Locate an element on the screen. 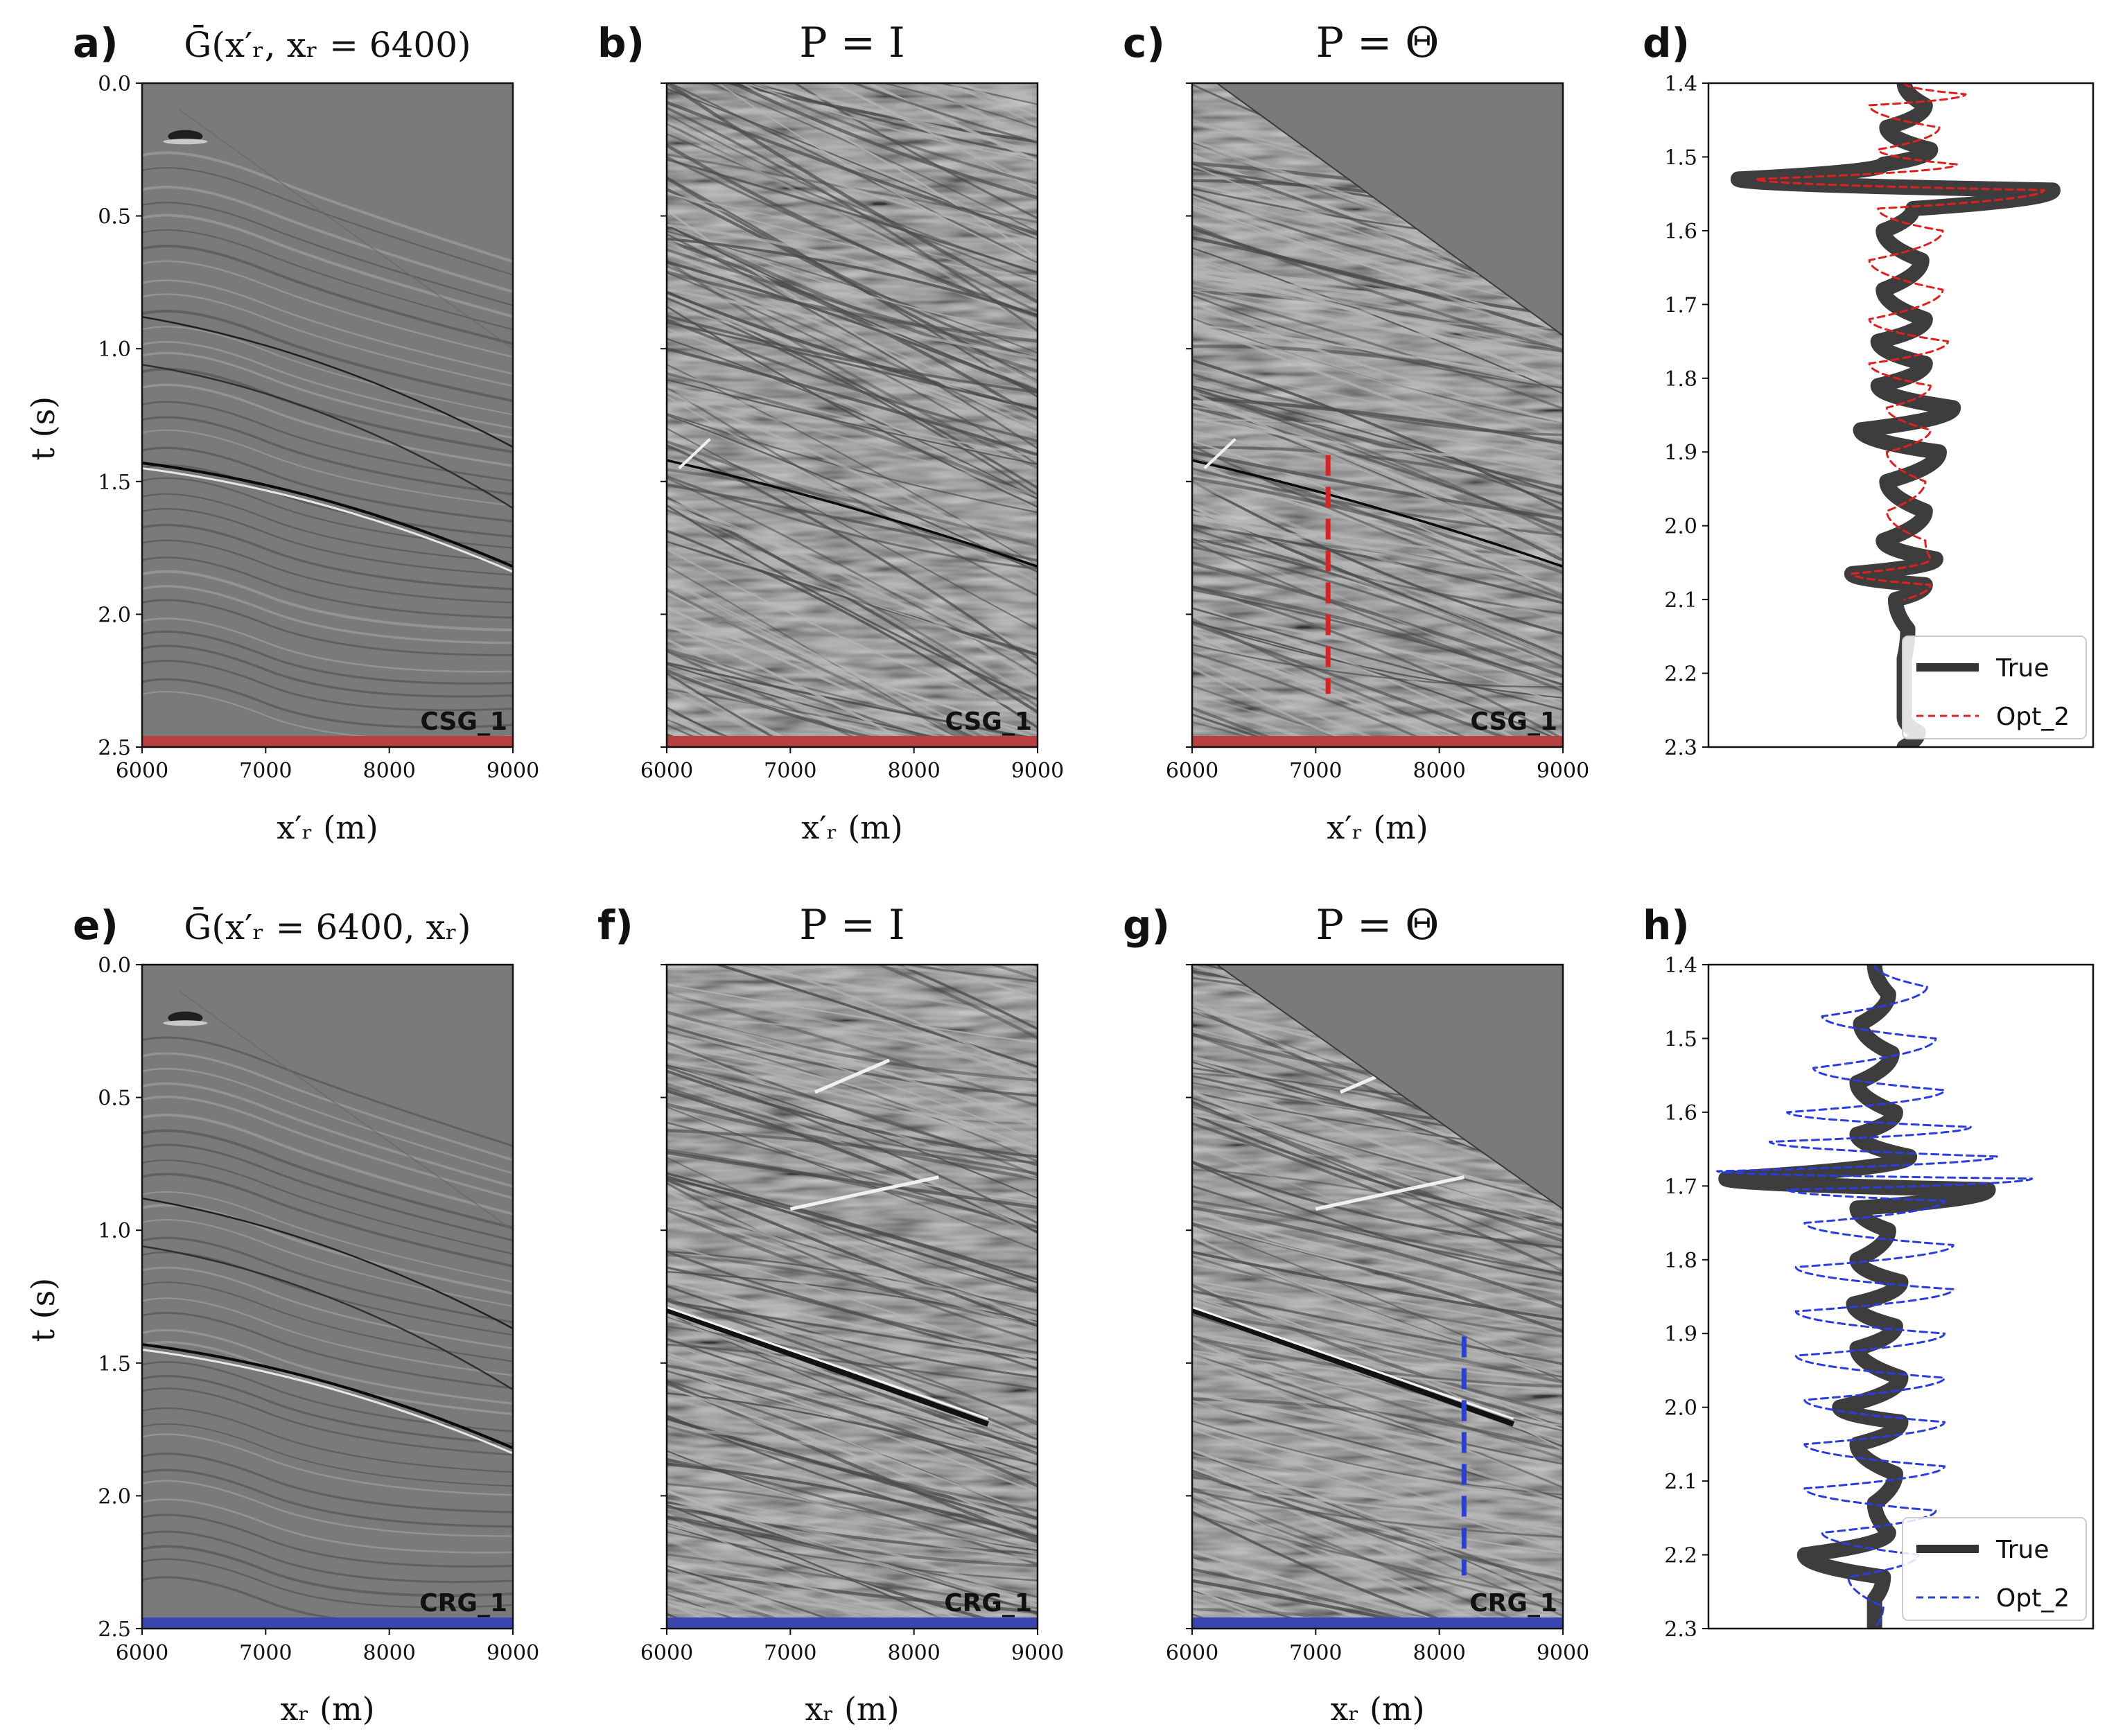  x-axis-label: x′ᵣ (m) is located at coordinates (327, 827).